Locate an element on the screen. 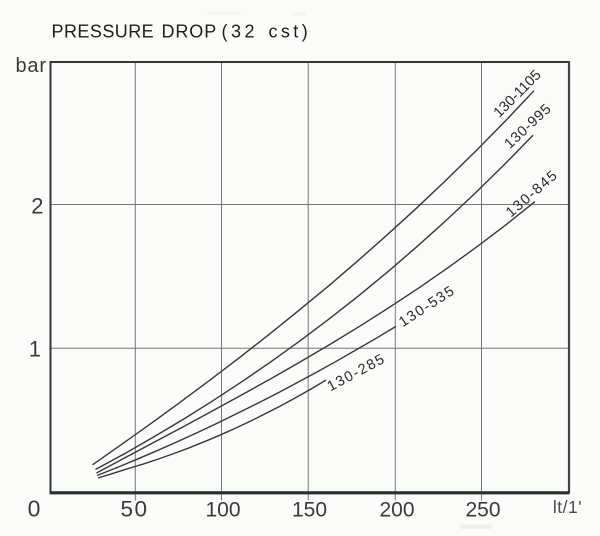 Image resolution: width=600 pixels, height=536 pixels. svg-text: 2 is located at coordinates (37, 206).